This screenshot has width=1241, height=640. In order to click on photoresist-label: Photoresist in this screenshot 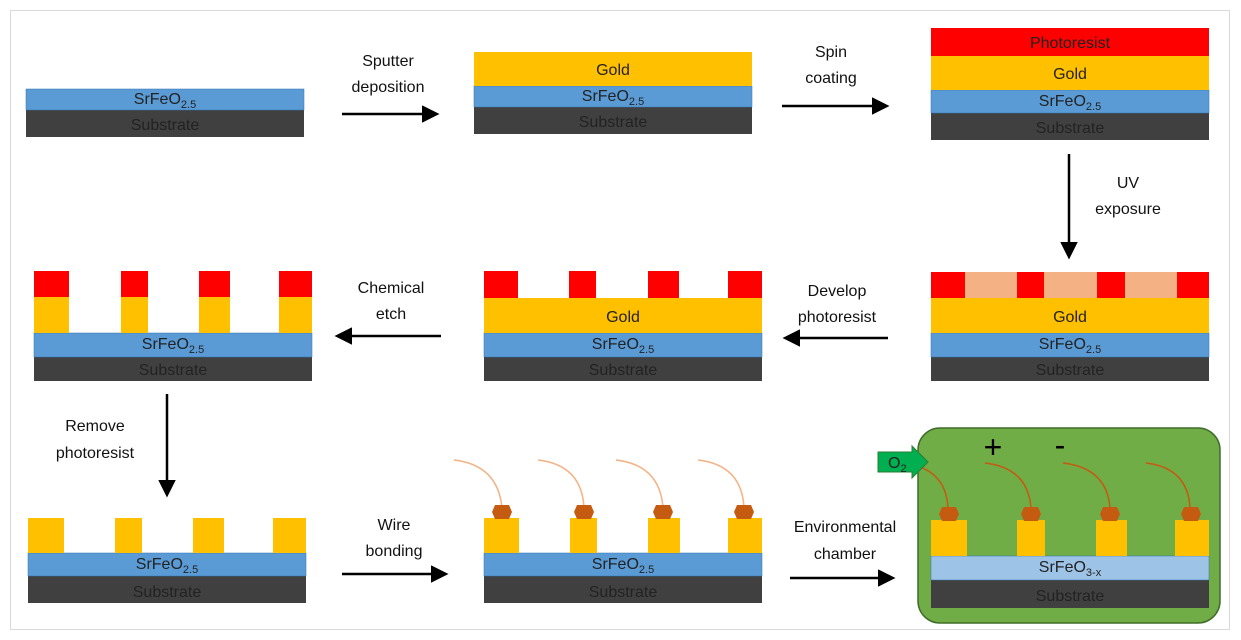, I will do `click(1070, 43)`.